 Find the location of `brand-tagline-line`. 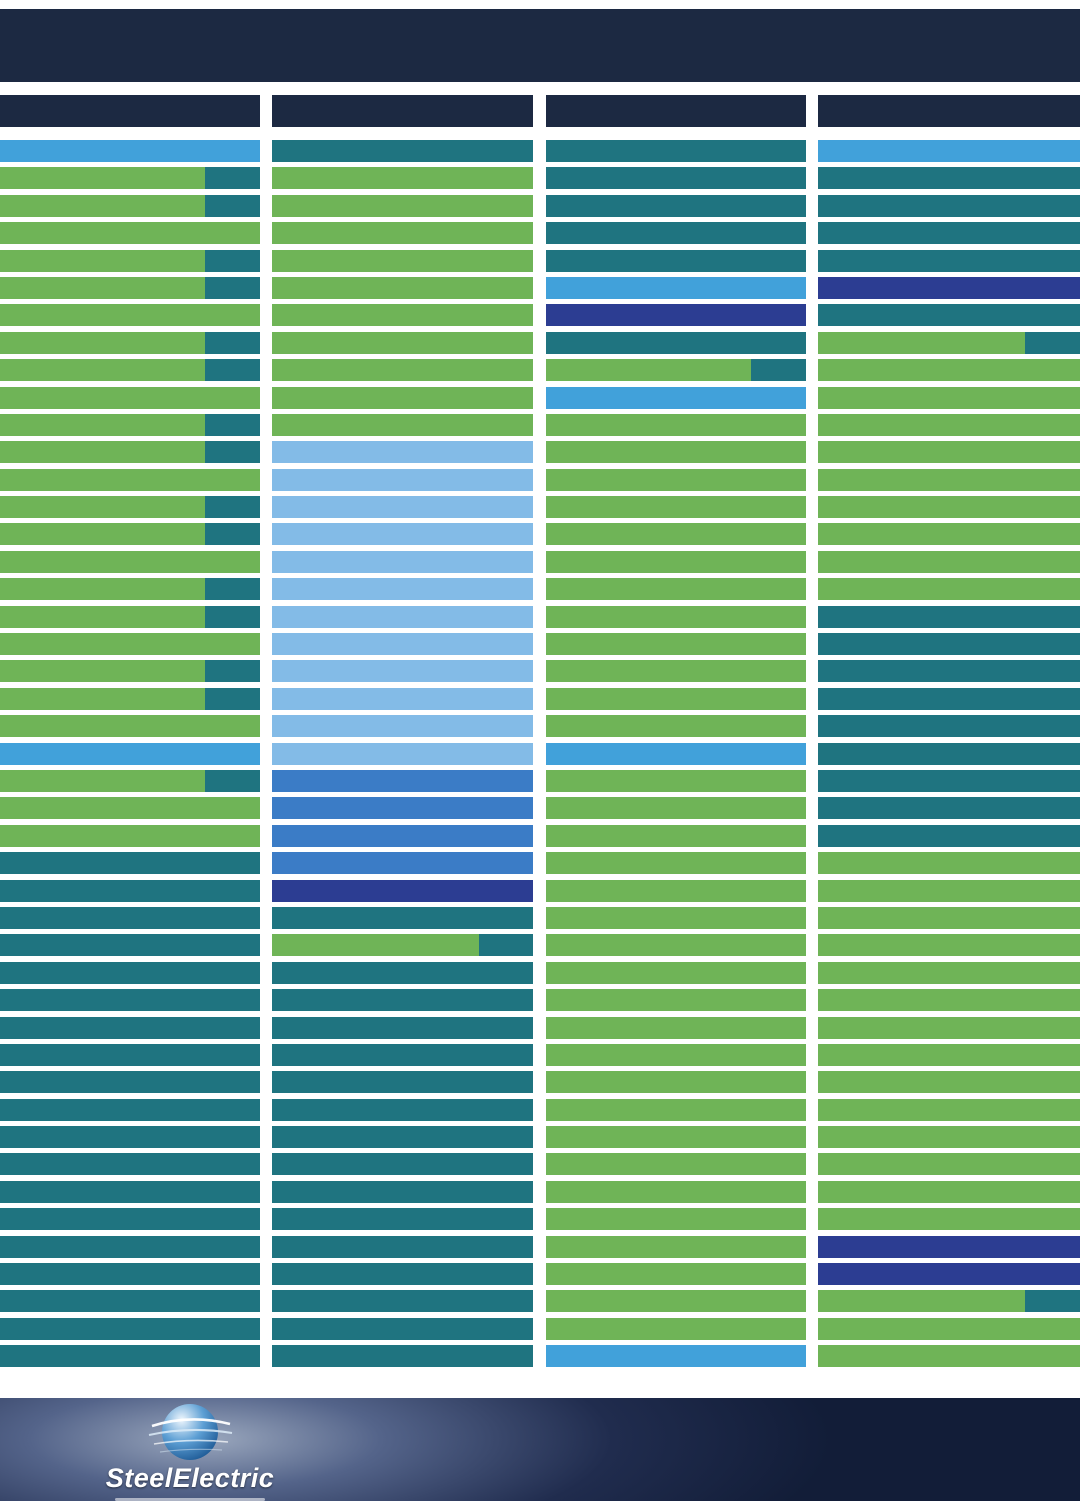

brand-tagline-line is located at coordinates (190, 1499).